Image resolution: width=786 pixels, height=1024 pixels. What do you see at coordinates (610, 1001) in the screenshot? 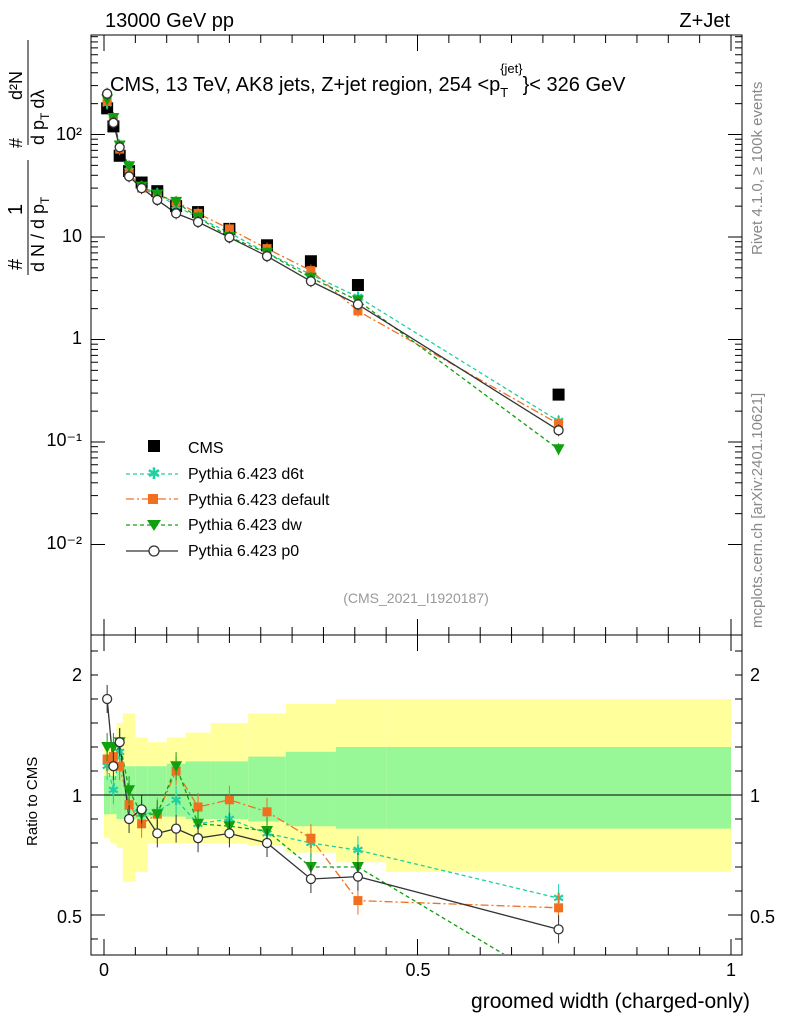
I see `x-axis-label: groomed width (charged-only)` at bounding box center [610, 1001].